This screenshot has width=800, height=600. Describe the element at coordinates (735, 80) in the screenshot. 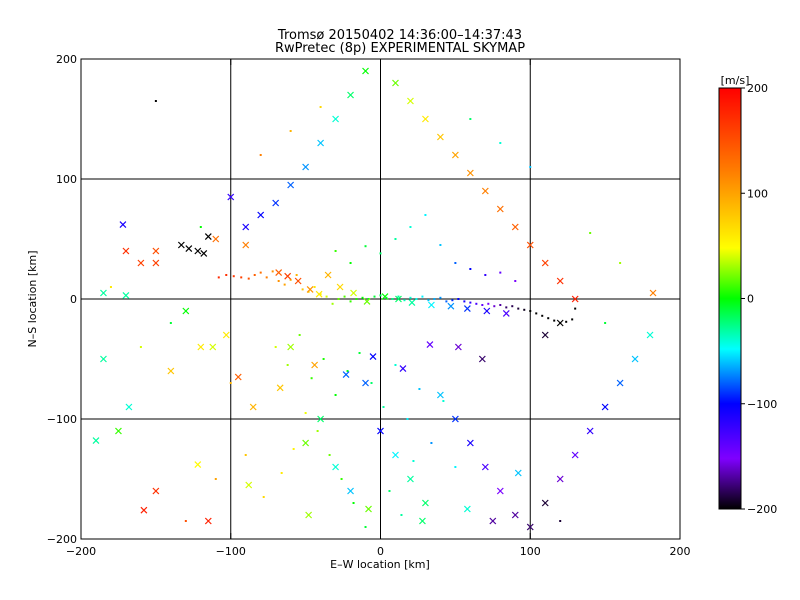

I see `colorbar-label: [m/s]` at that location.